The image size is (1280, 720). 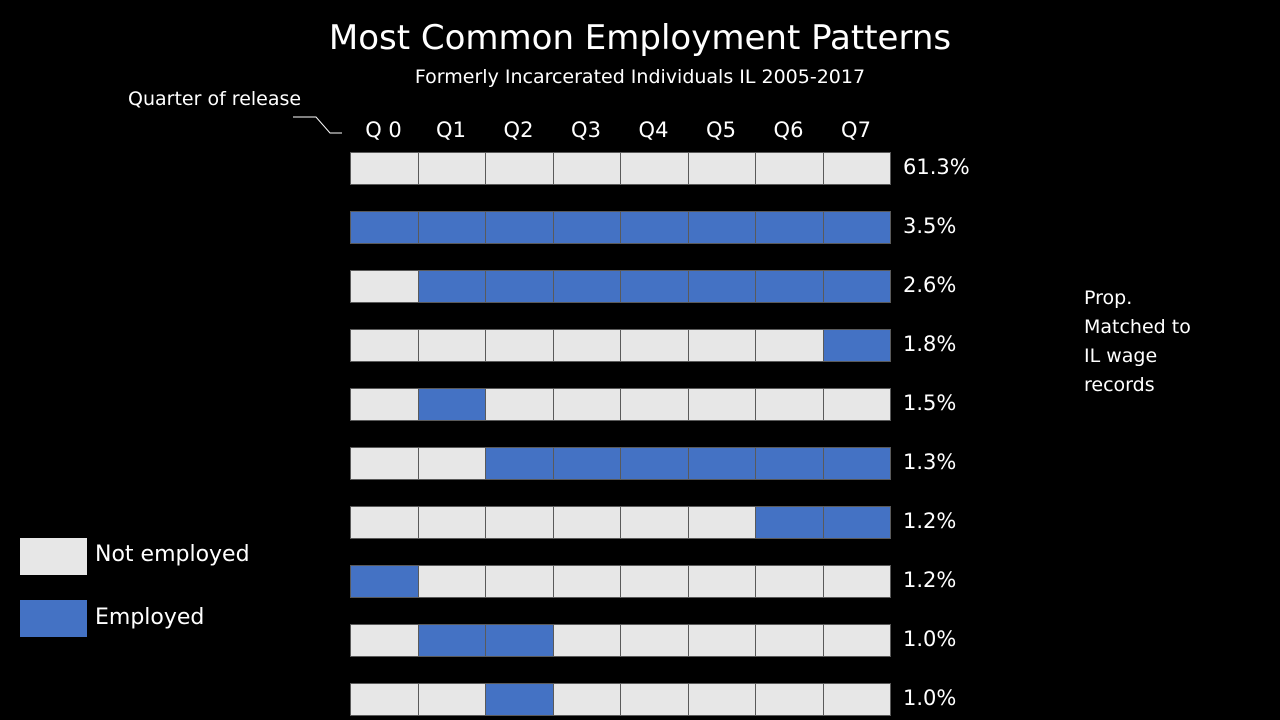 I want to click on quarter-header: Q2, so click(x=518, y=130).